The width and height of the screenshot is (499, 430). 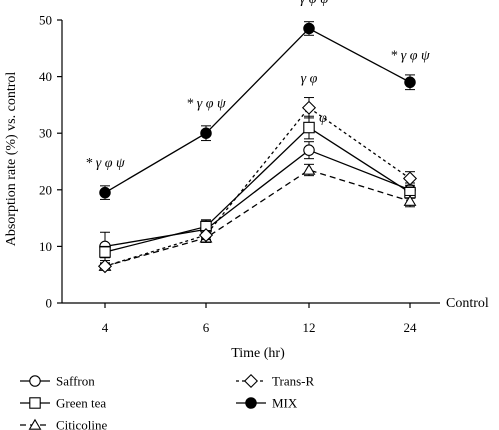 I want to click on legend-item-trans-r: Trans-R, so click(x=275, y=381).